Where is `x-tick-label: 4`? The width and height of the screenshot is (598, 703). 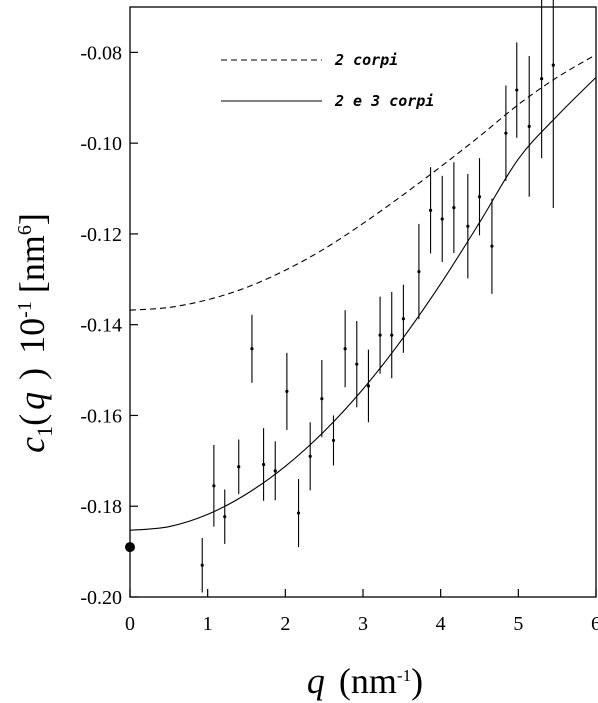
x-tick-label: 4 is located at coordinates (441, 624).